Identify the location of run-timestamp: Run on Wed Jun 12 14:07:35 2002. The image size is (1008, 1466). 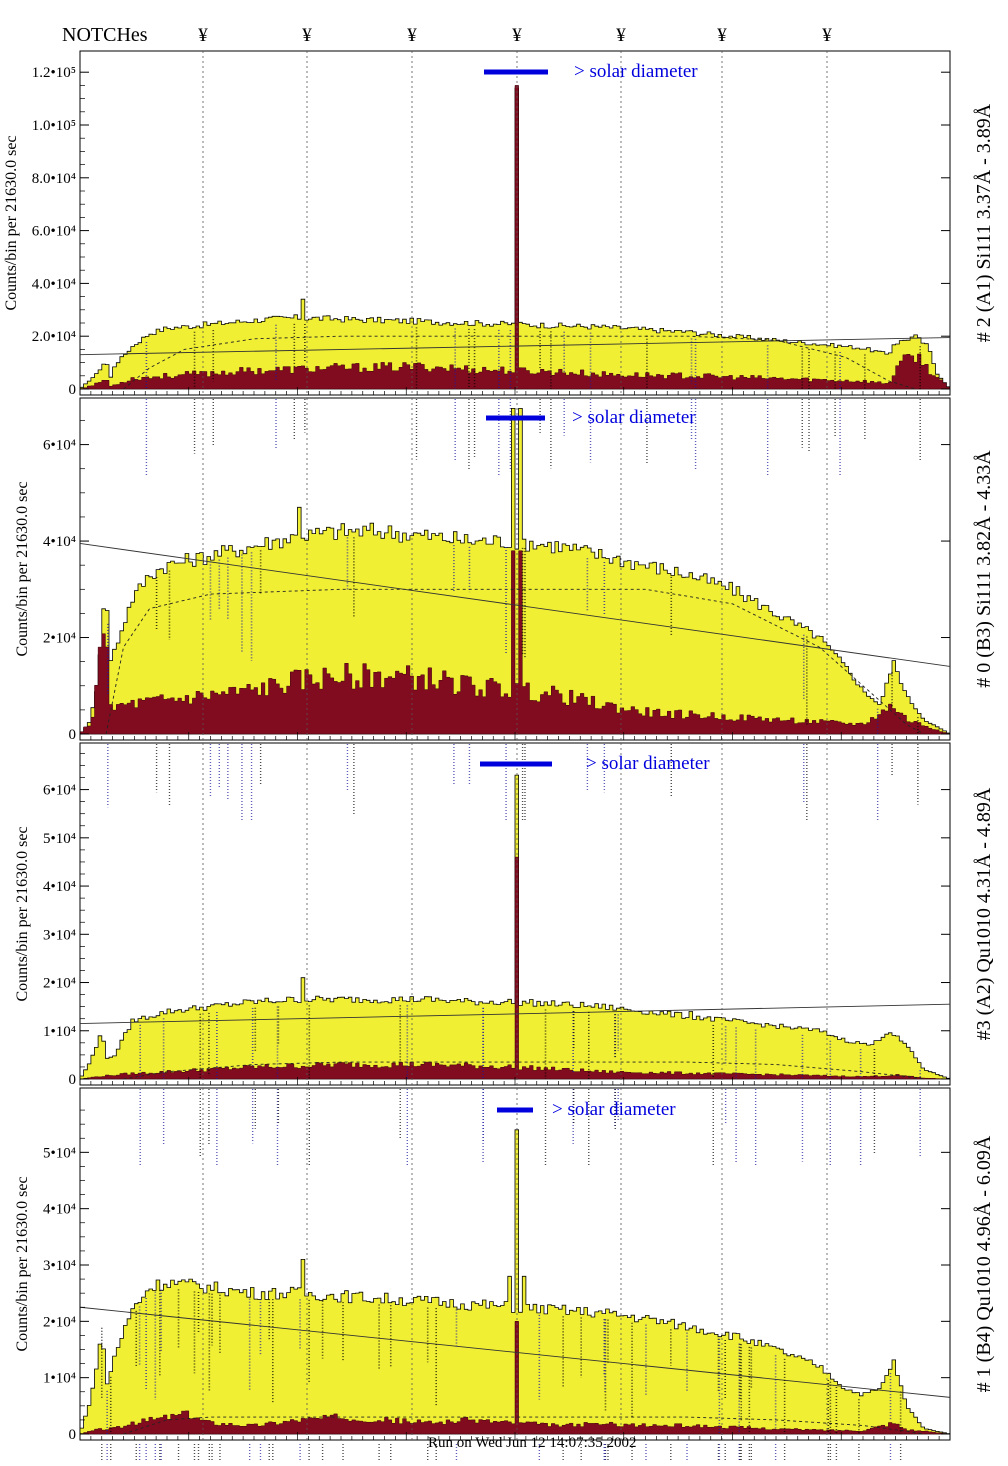
(532, 1443).